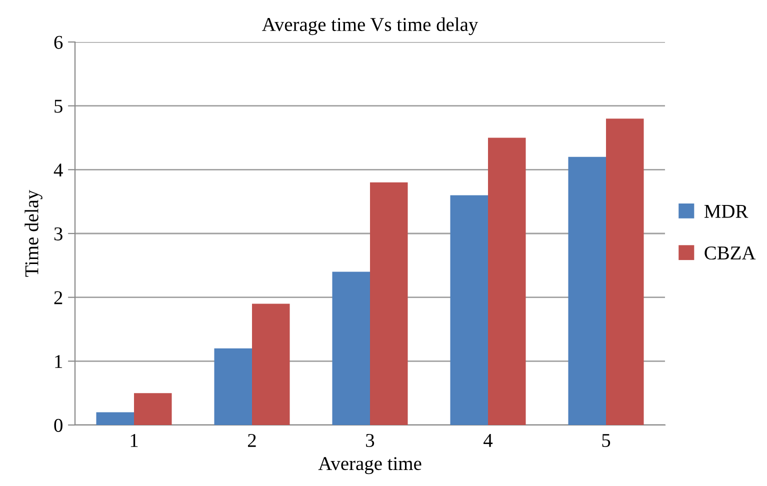 This screenshot has width=767, height=486. I want to click on x-tick-label: 3, so click(370, 441).